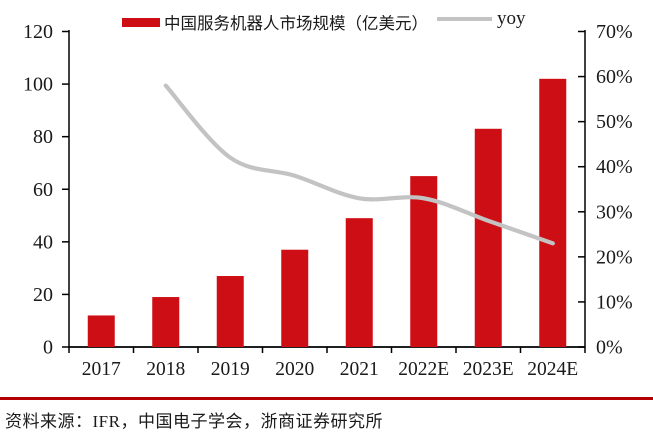 The height and width of the screenshot is (444, 653). What do you see at coordinates (614, 302) in the screenshot?
I see `y-axis-right-label-10%: 10%` at bounding box center [614, 302].